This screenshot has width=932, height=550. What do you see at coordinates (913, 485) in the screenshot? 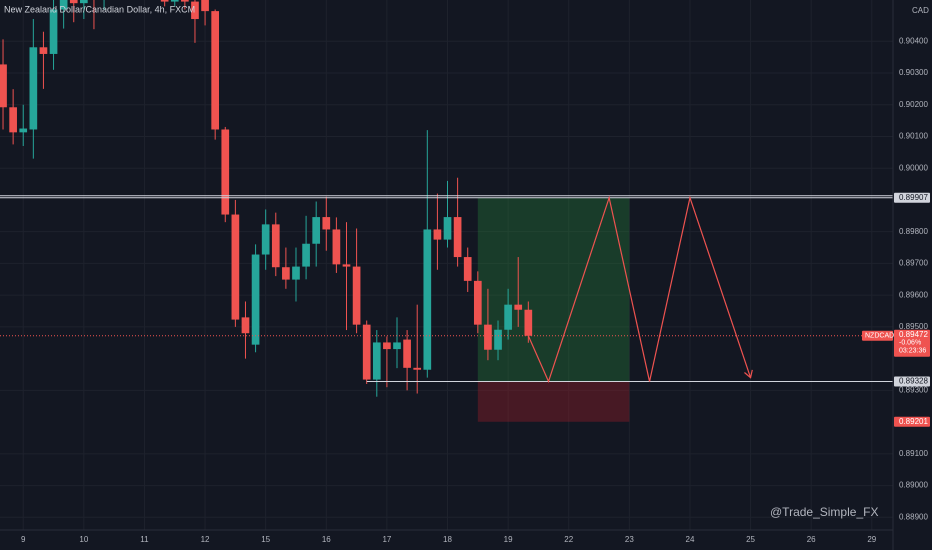
I see `y-tick-label: 0.89000` at bounding box center [913, 485].